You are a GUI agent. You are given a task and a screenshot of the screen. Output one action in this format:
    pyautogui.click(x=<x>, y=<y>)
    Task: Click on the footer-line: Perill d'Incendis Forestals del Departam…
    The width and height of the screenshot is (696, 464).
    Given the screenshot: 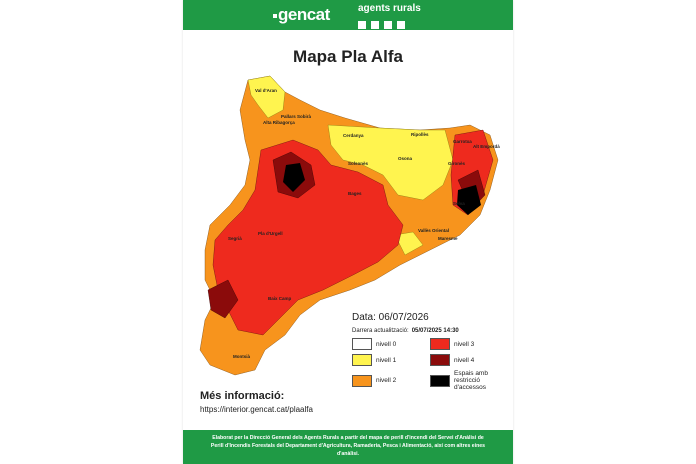 What is the action you would take?
    pyautogui.click(x=348, y=446)
    